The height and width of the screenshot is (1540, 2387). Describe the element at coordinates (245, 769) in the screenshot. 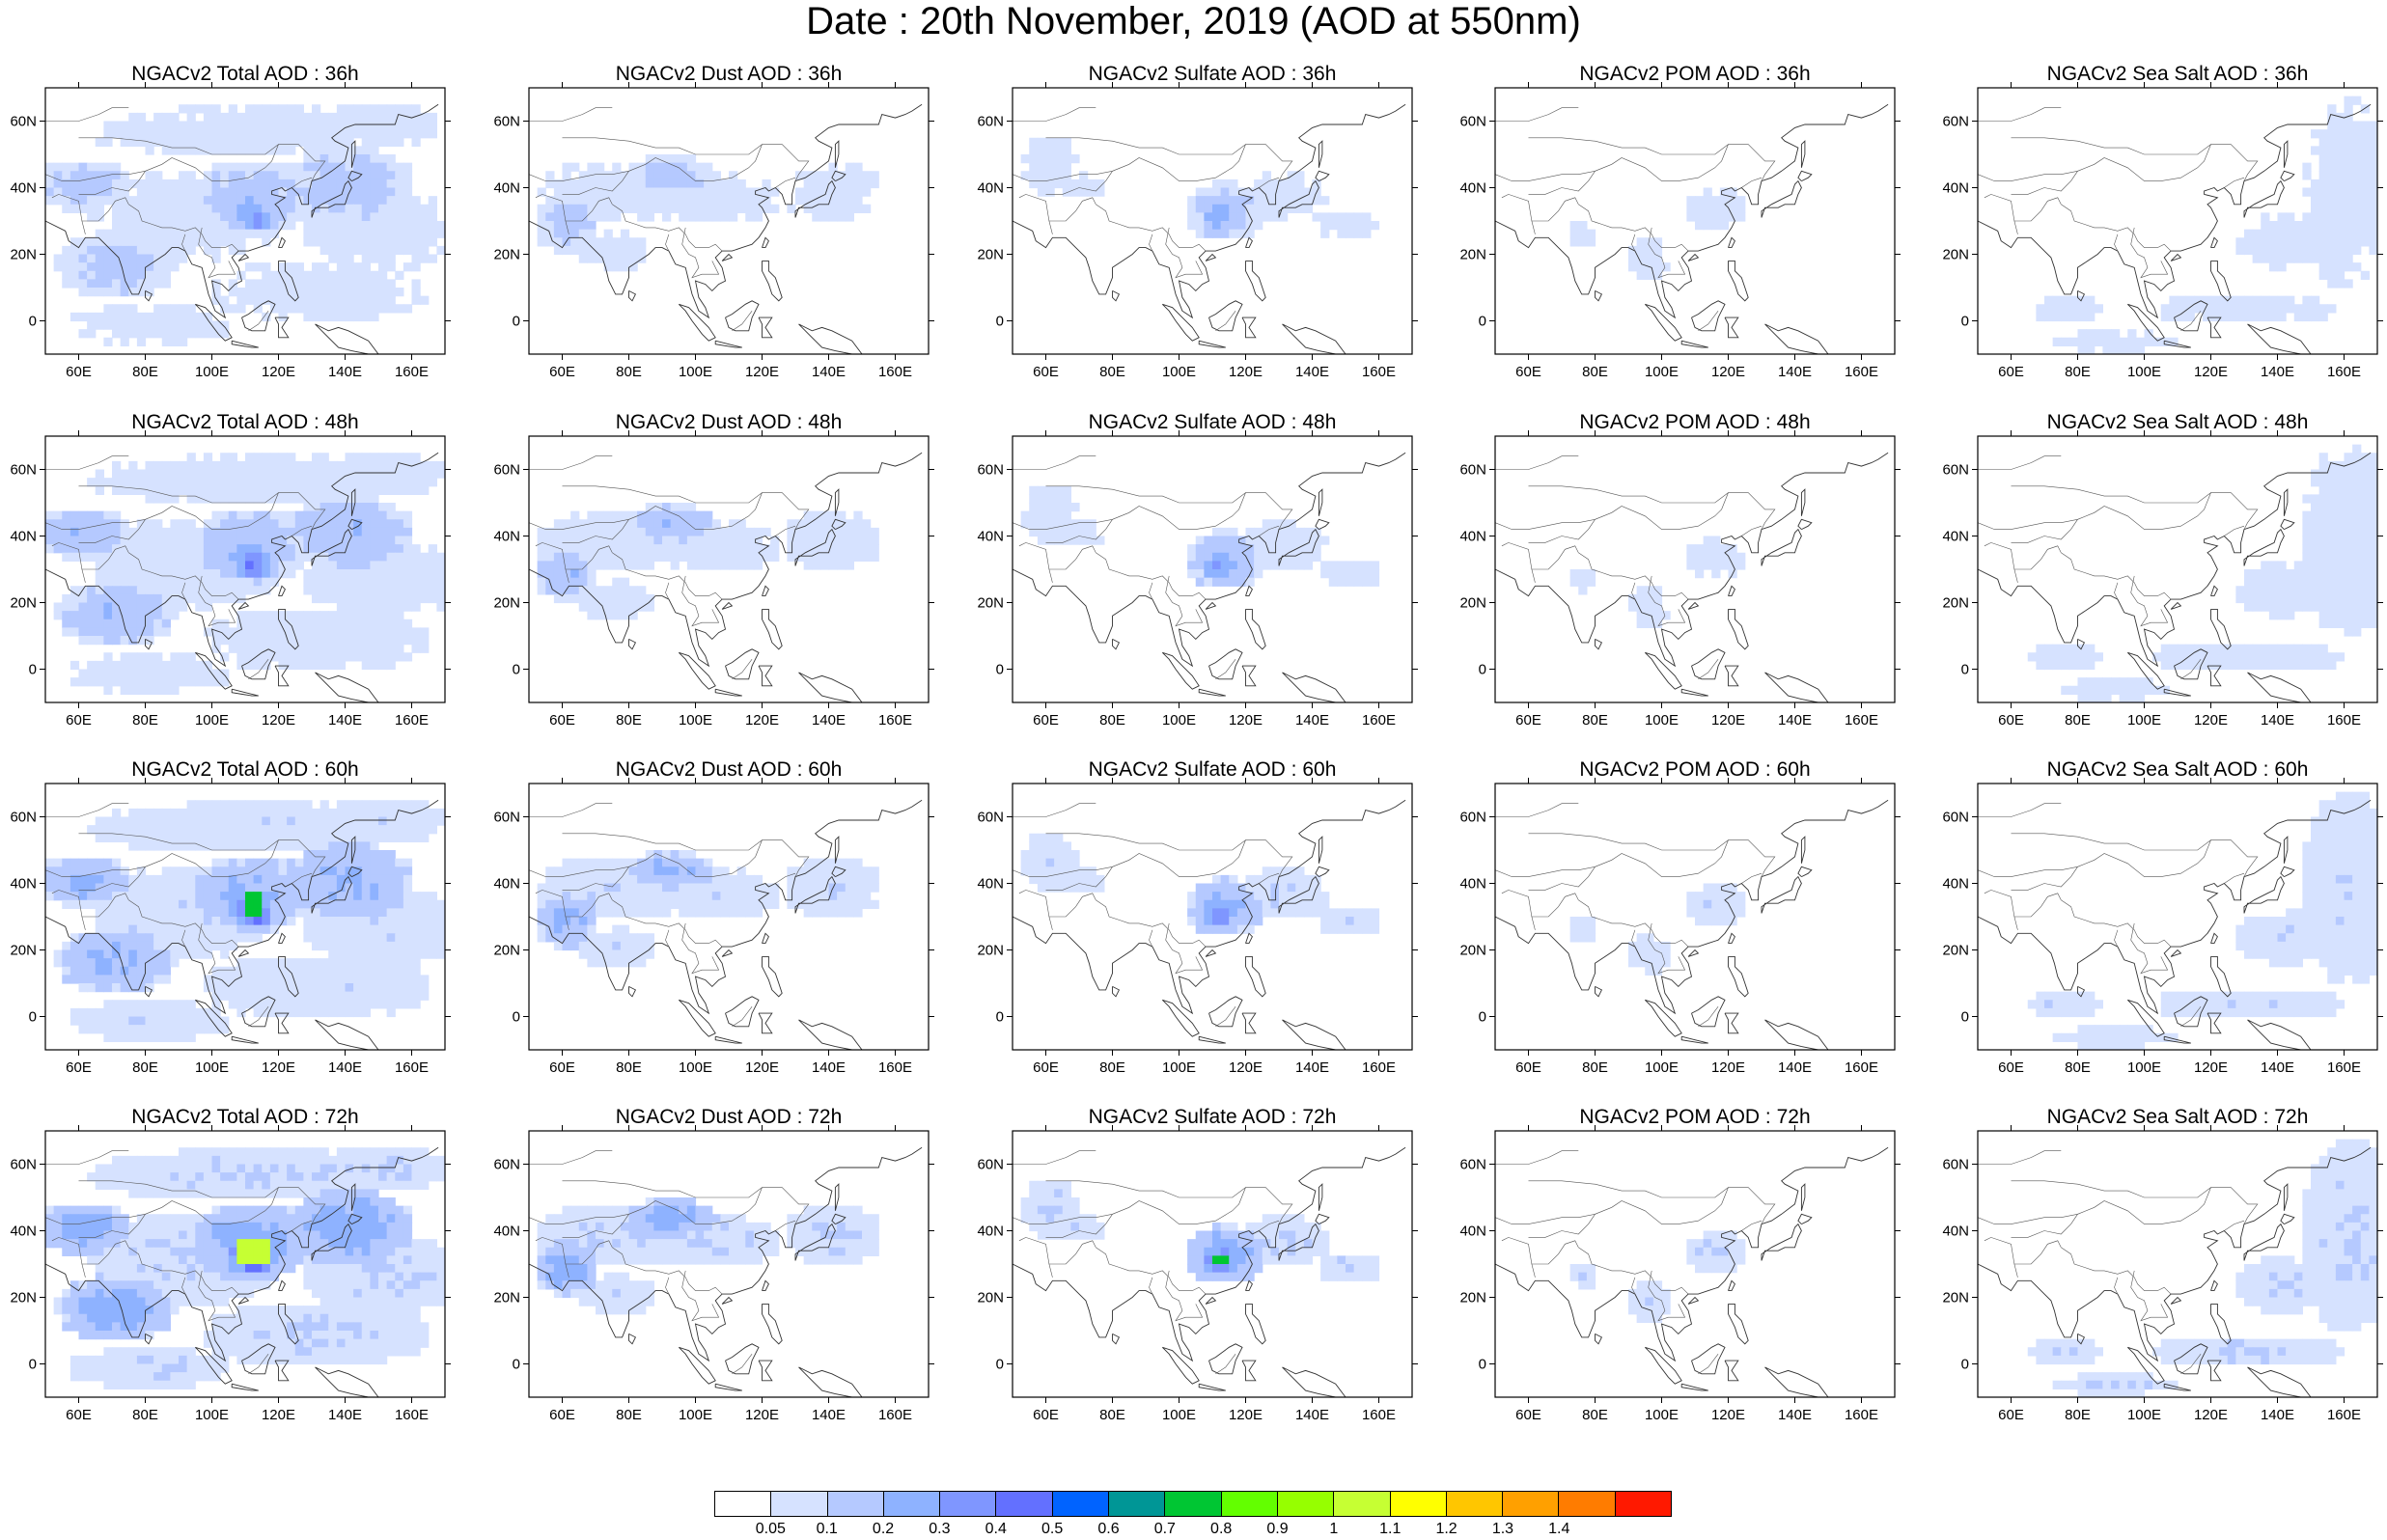

I see `panel-title: NGACv2 Total AOD : 60h` at that location.